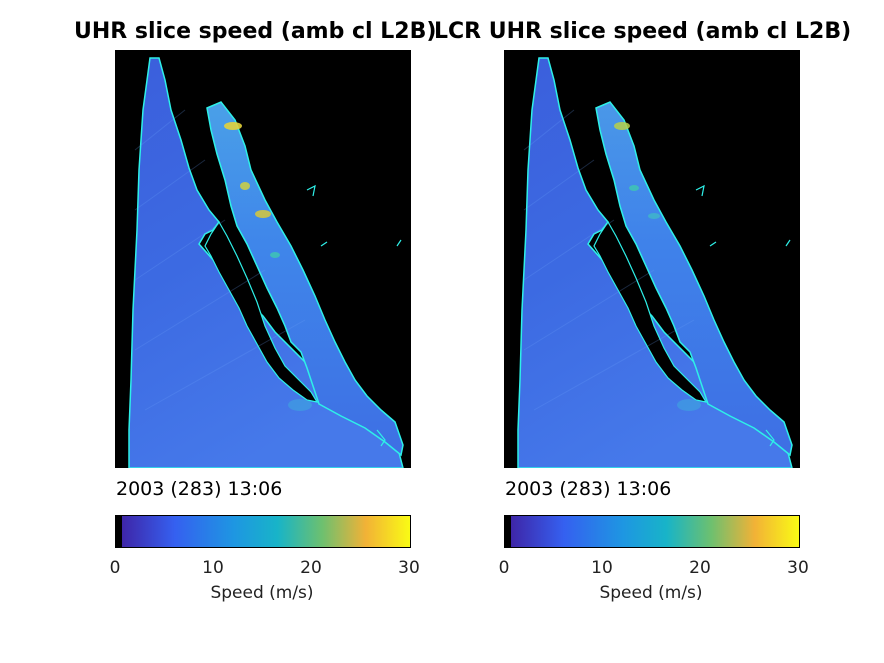 Image resolution: width=884 pixels, height=663 pixels. Describe the element at coordinates (643, 31) in the screenshot. I see `chart-title: LCR UHR slice speed (amb cl L2B)` at that location.